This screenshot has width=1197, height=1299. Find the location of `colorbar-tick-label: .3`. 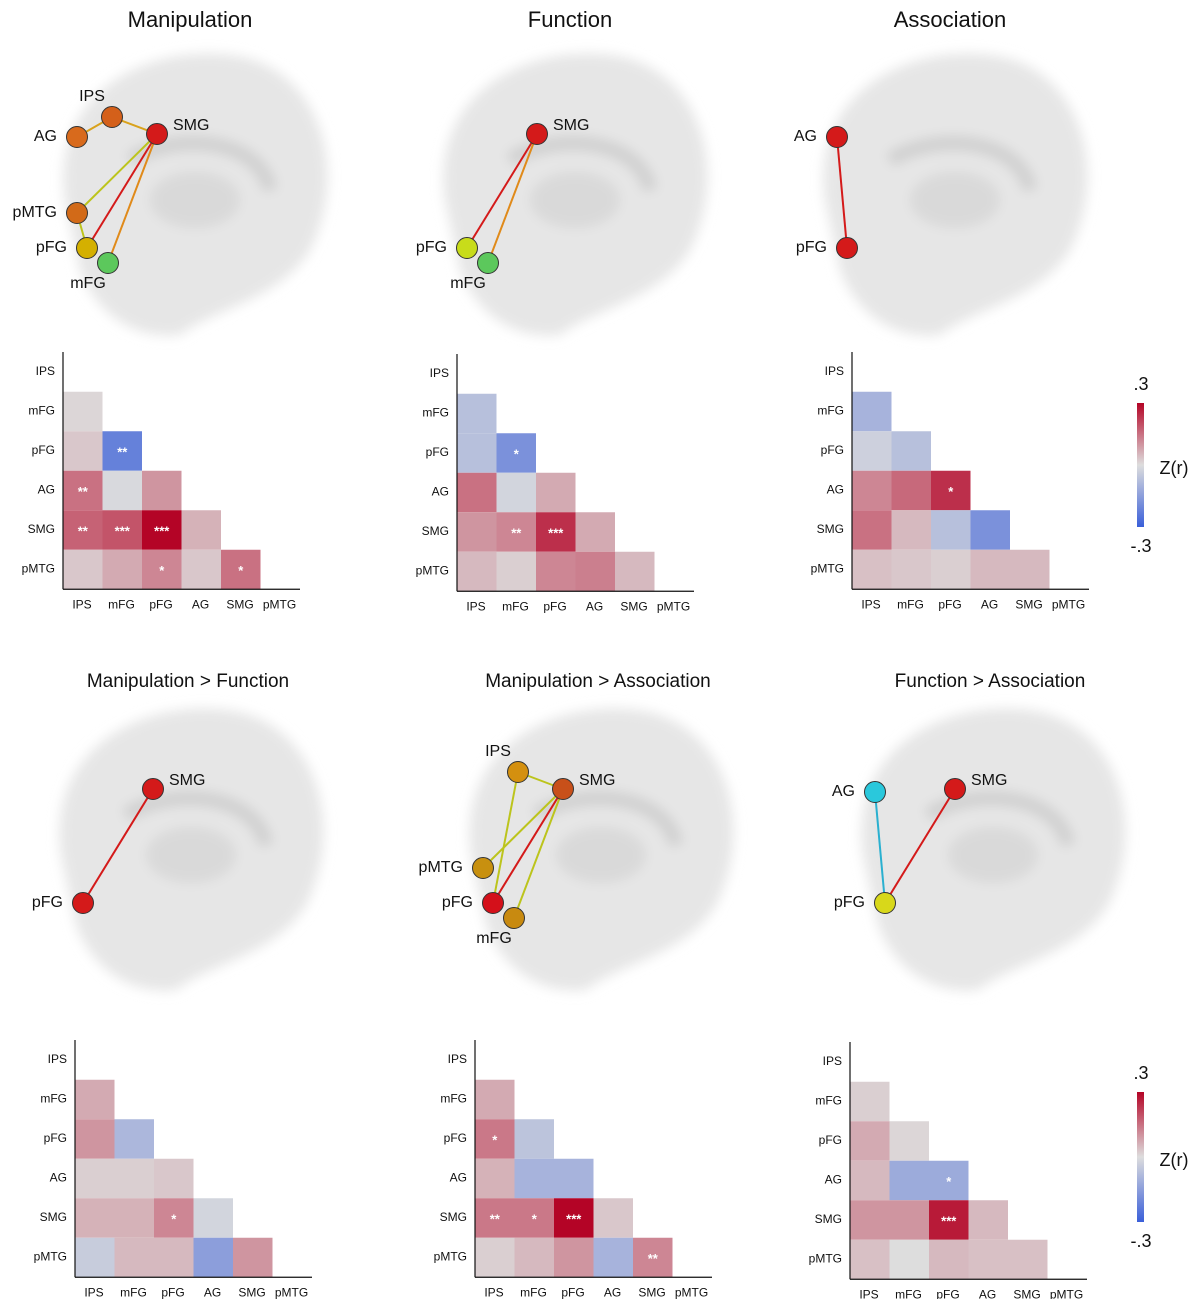

colorbar-tick-label: .3 is located at coordinates (1140, 384).